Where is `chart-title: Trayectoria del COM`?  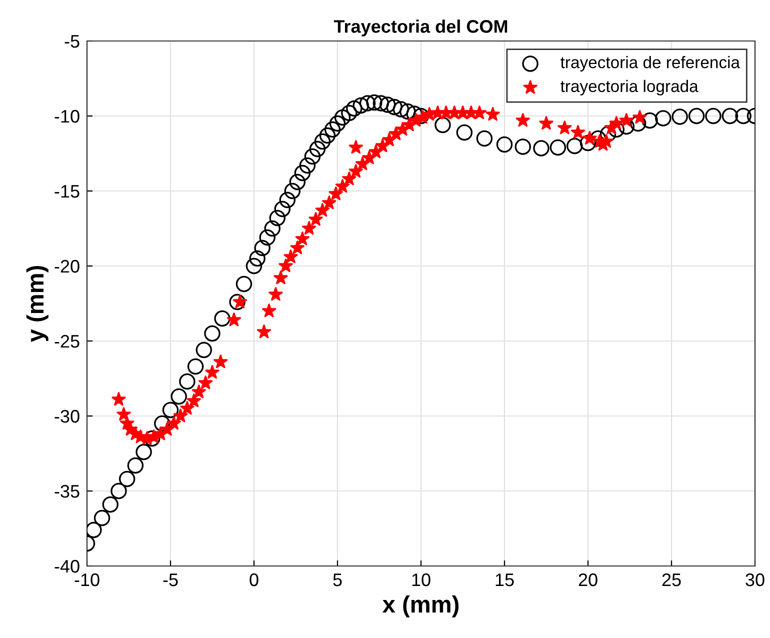
chart-title: Trayectoria del COM is located at coordinates (421, 28).